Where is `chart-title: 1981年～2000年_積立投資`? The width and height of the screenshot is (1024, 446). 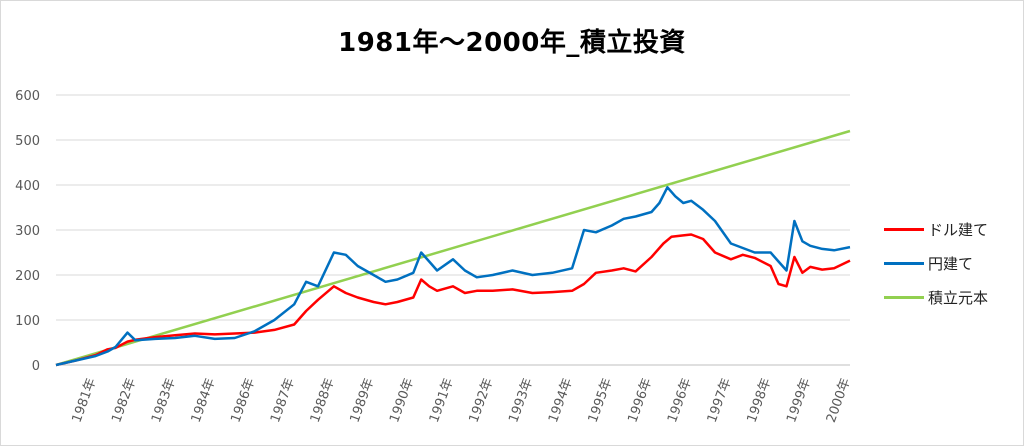
chart-title: 1981年～2000年_積立投資 is located at coordinates (512, 43).